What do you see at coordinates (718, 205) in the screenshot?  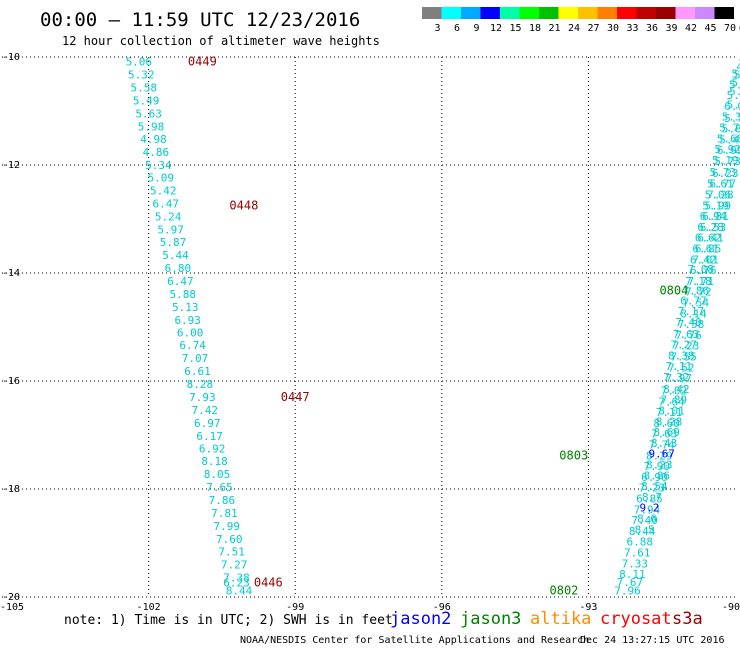 I see `wave-height-label: 5.99` at bounding box center [718, 205].